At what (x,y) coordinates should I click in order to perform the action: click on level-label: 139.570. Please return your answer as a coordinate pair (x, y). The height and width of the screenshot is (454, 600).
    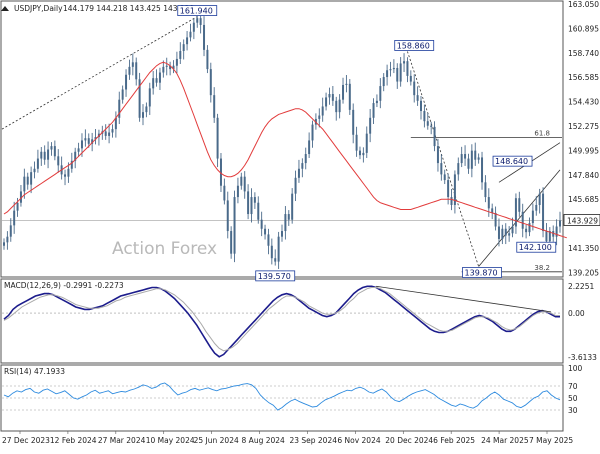
    Looking at the image, I should click on (274, 276).